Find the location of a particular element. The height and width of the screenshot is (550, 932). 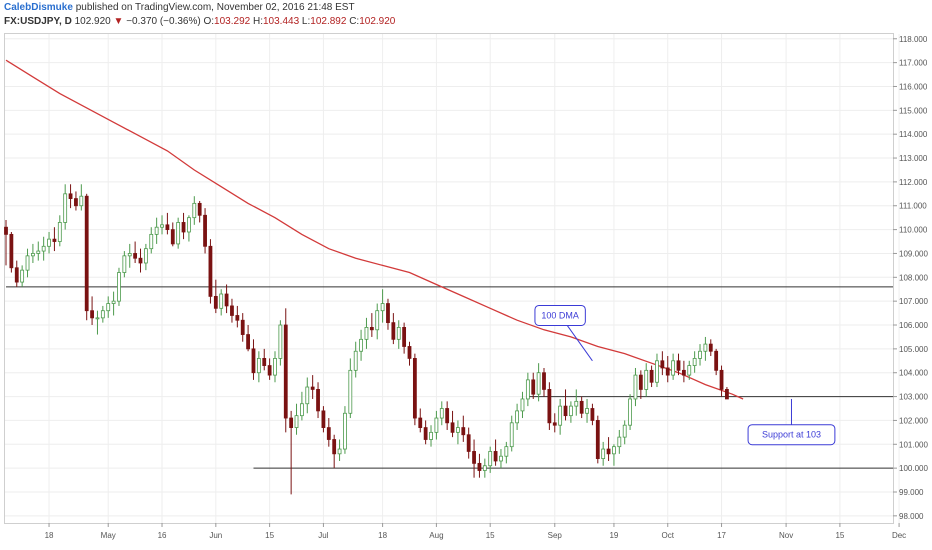

low-label: L: is located at coordinates (306, 21).